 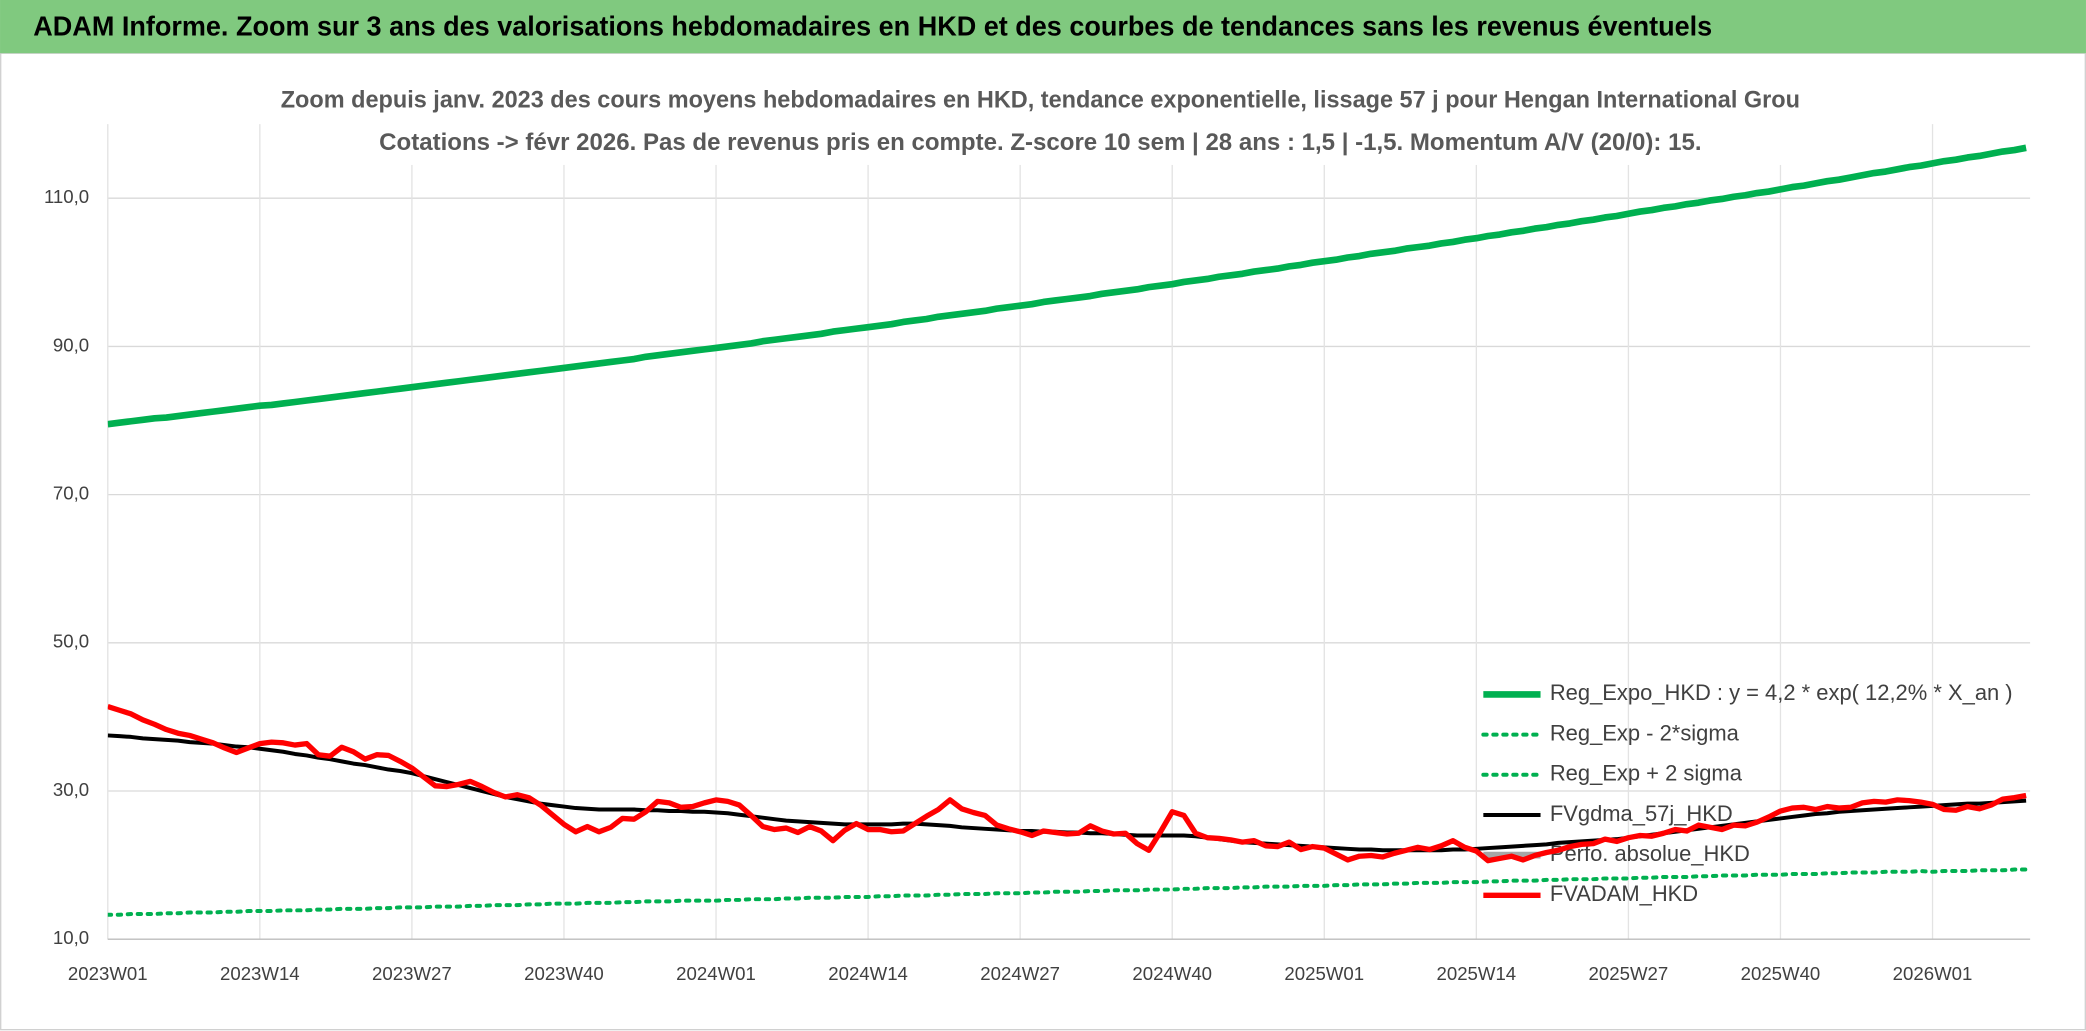 What do you see at coordinates (1933, 973) in the screenshot?
I see `x-tick-label: 2026W01` at bounding box center [1933, 973].